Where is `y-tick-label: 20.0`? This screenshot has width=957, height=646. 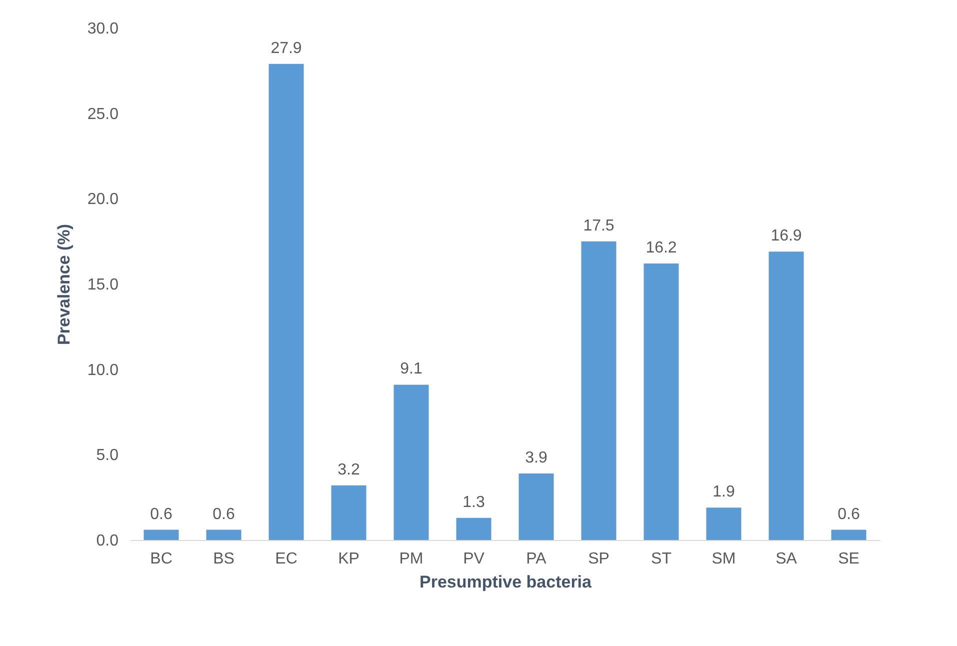
y-tick-label: 20.0 is located at coordinates (103, 199).